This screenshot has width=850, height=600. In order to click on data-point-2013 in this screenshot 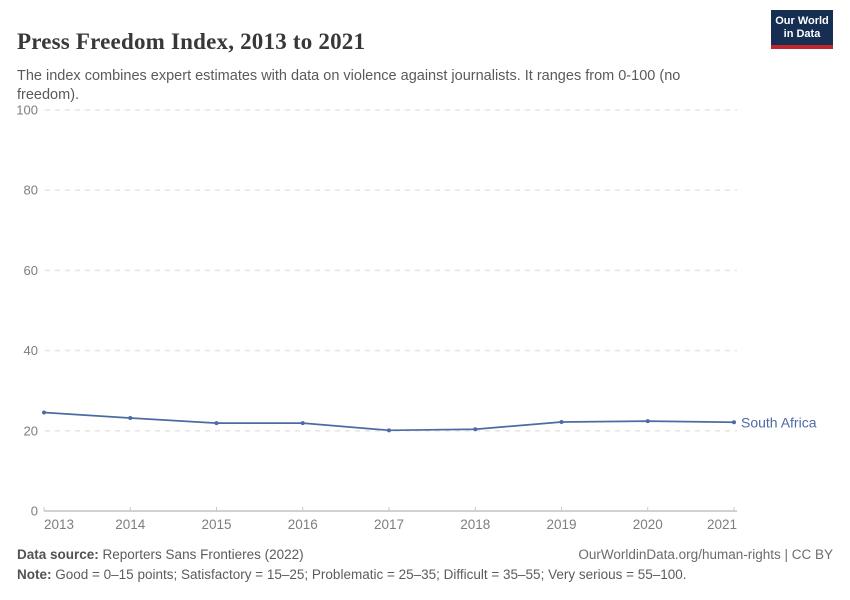, I will do `click(44, 412)`.